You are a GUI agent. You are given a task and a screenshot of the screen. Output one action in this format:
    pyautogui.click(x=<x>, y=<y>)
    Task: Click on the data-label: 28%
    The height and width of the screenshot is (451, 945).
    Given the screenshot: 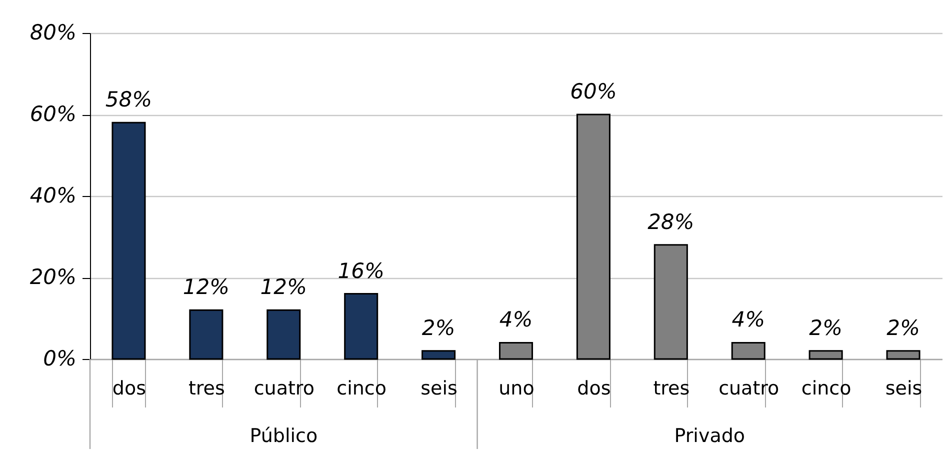 What is the action you would take?
    pyautogui.click(x=671, y=222)
    